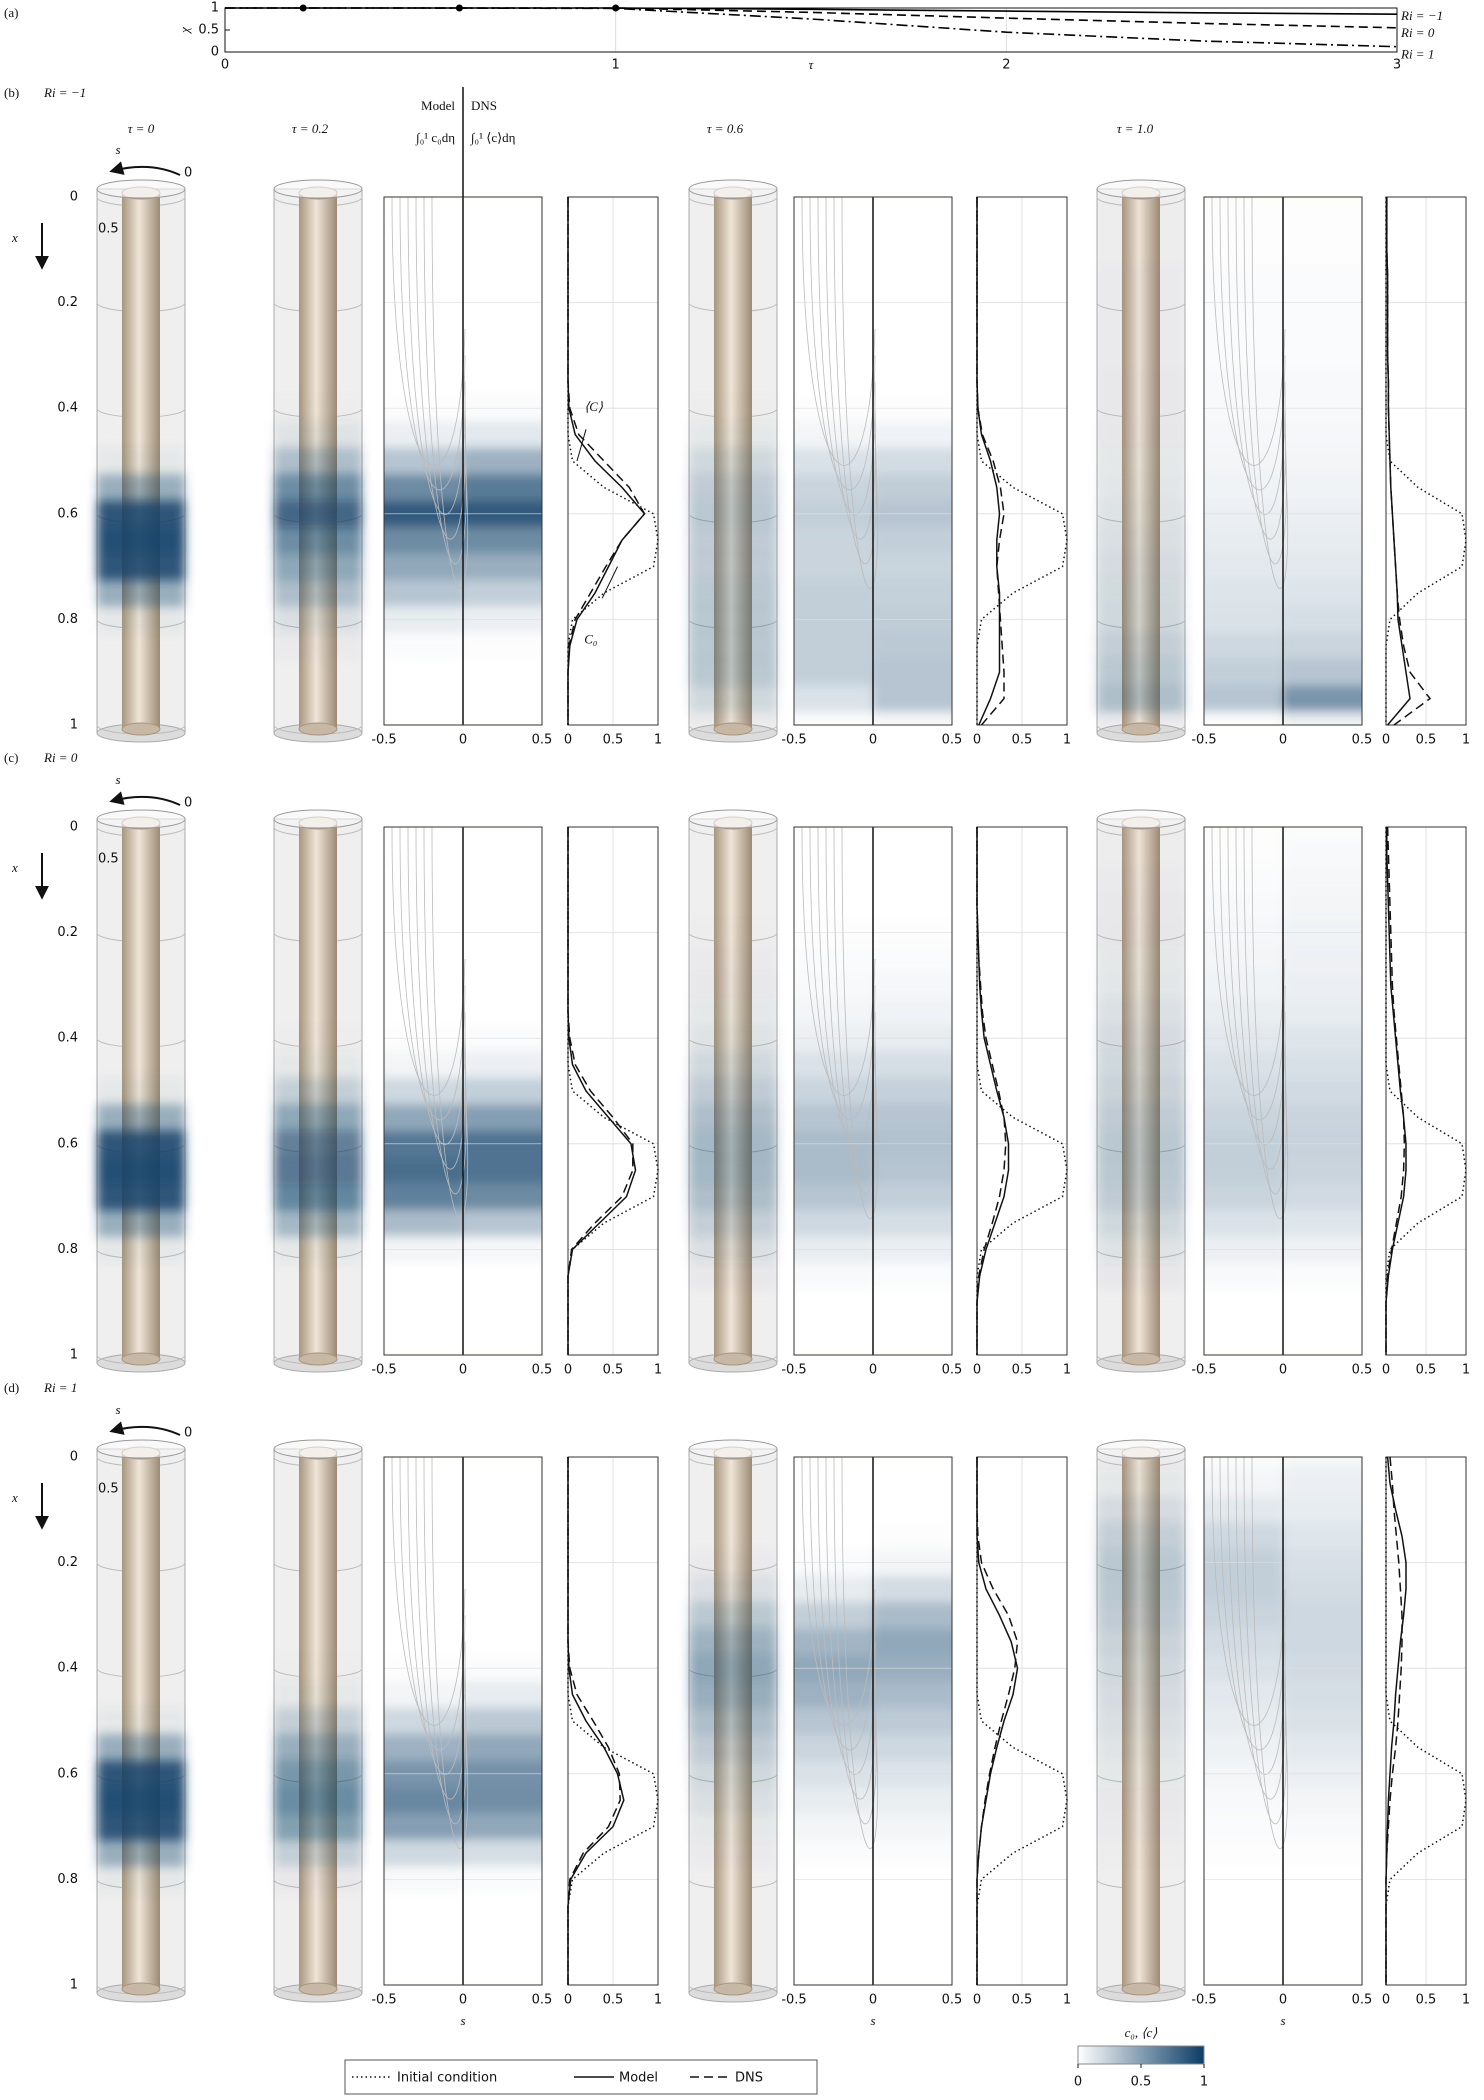  Describe the element at coordinates (184, 31) in the screenshot. I see `y-axis-label: χ` at that location.